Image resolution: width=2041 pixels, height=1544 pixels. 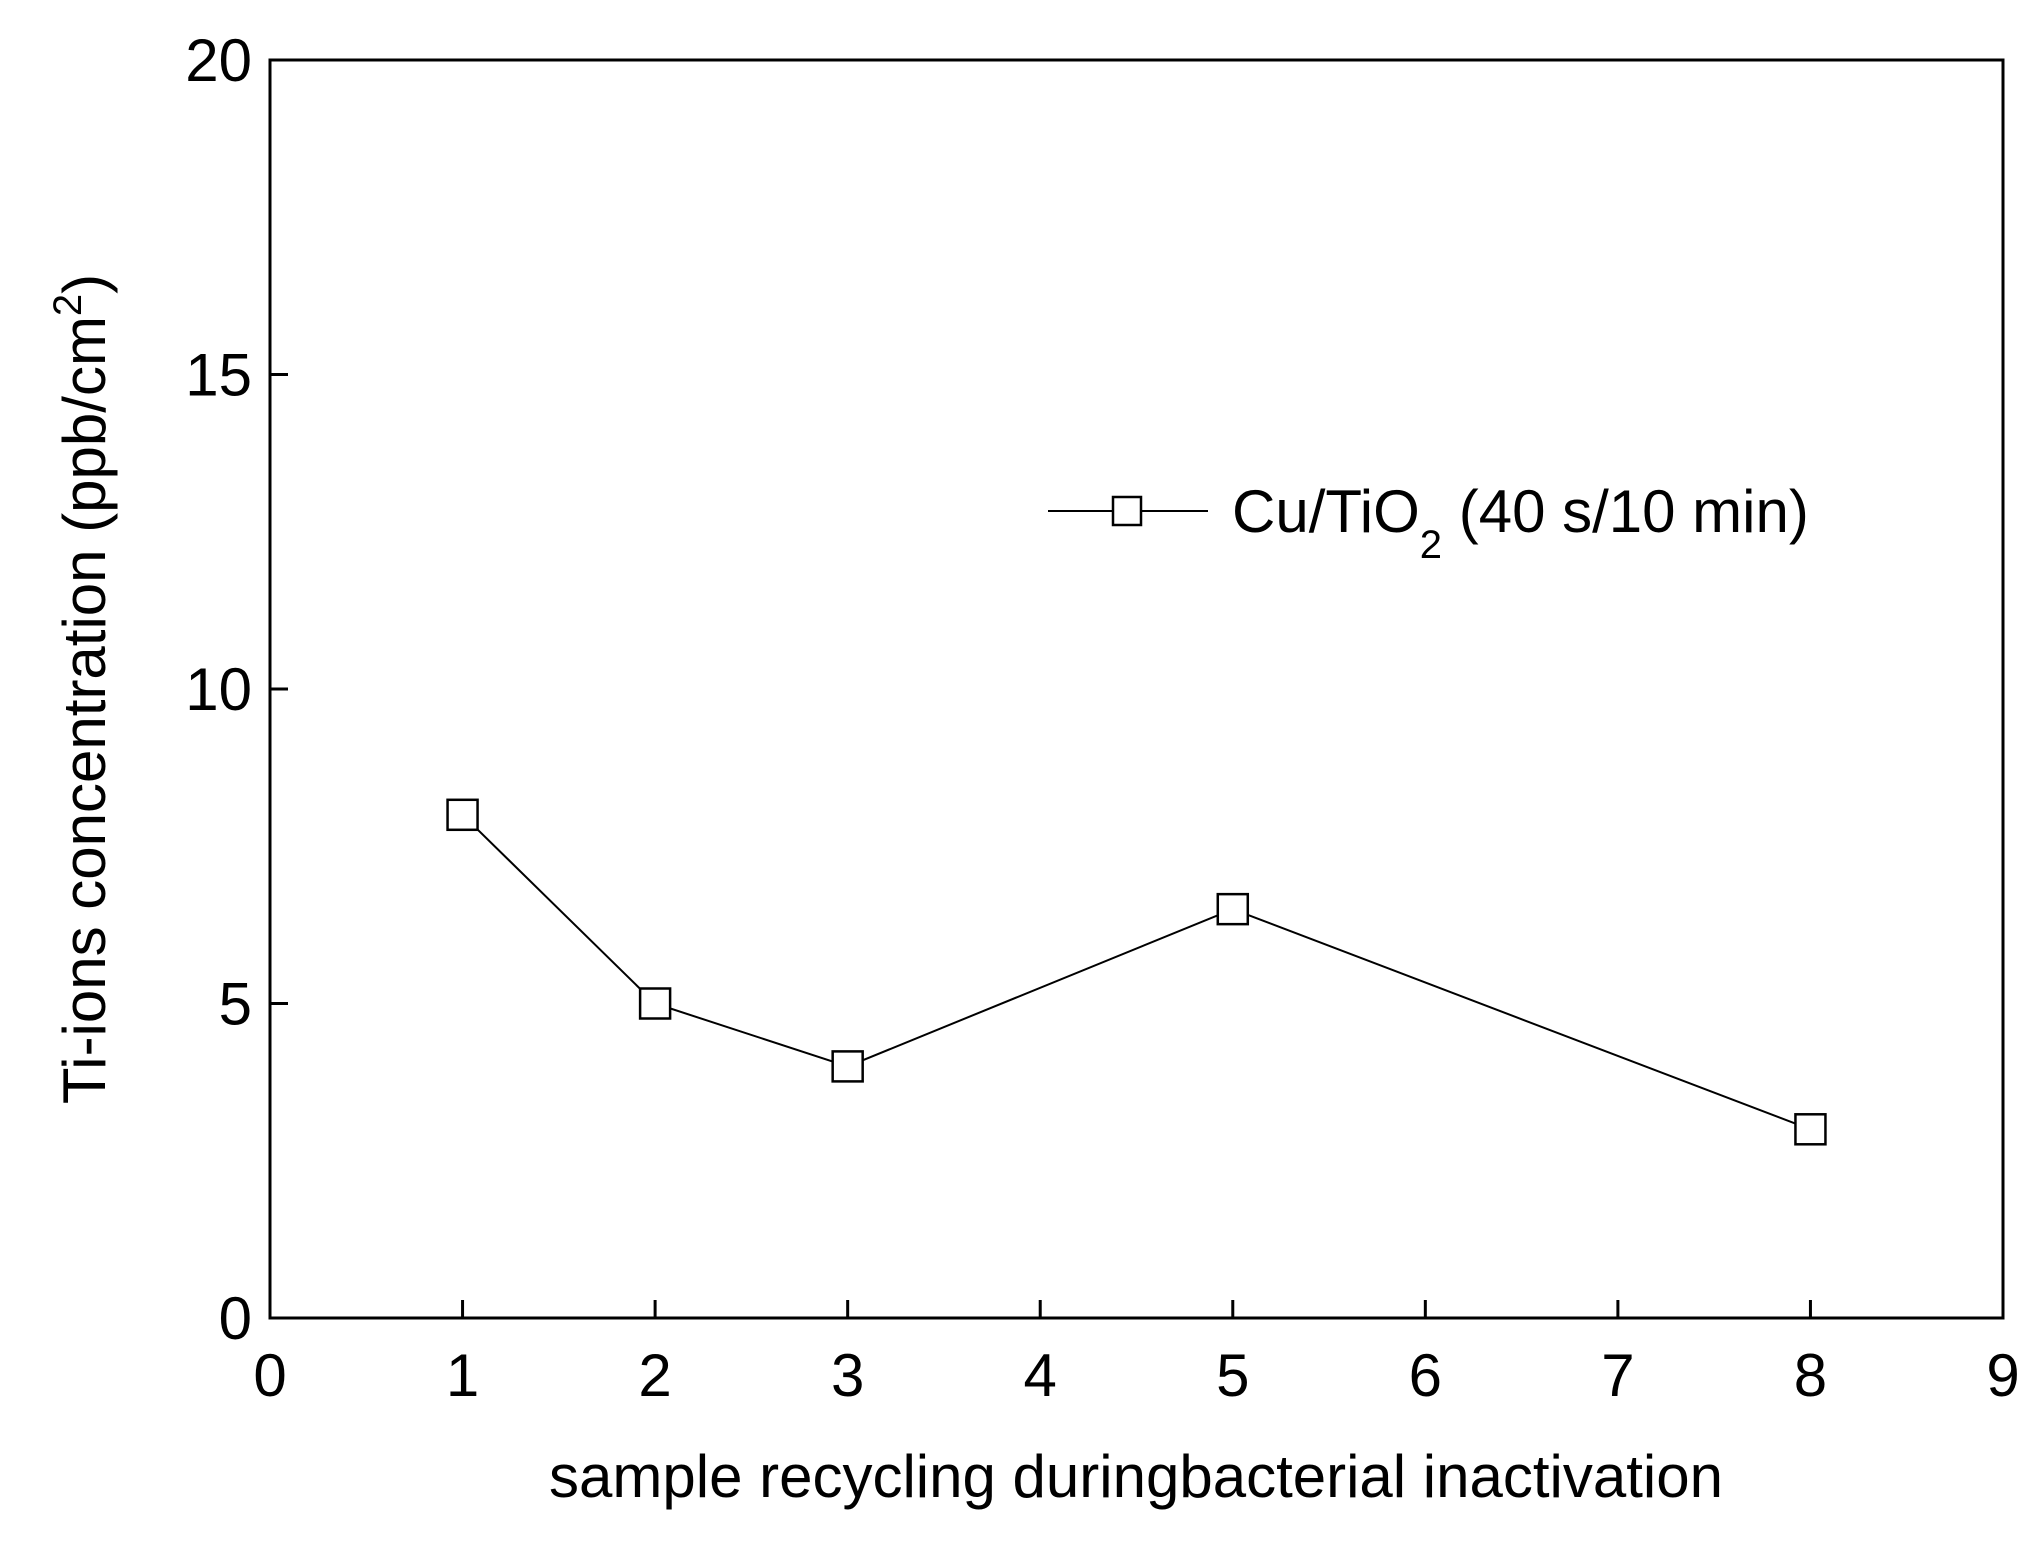 I want to click on x-tick-label: 4, so click(x=1040, y=1375).